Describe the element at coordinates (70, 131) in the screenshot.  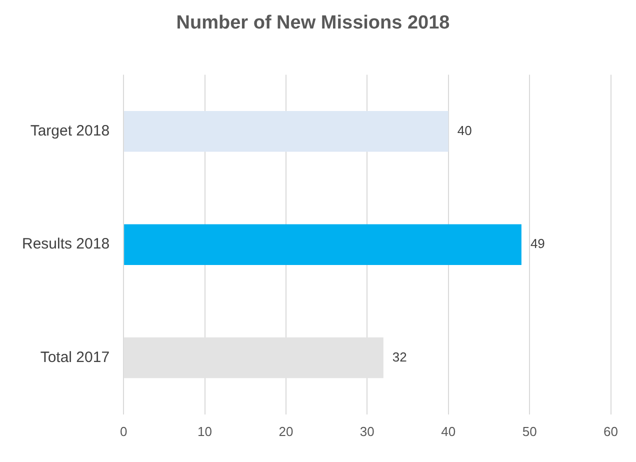
I see `y-tick-label: Target 2018` at that location.